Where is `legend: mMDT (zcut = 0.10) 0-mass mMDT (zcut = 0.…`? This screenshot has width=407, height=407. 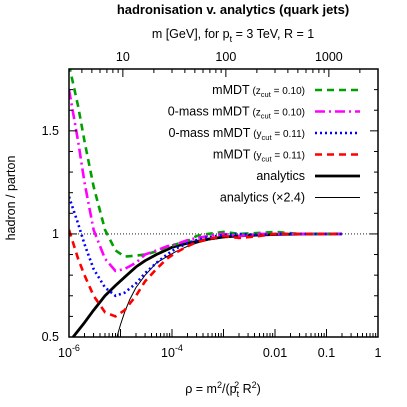
legend: mMDT (zcut = 0.10) 0-mass mMDT (zcut = 0.… is located at coordinates (264, 144).